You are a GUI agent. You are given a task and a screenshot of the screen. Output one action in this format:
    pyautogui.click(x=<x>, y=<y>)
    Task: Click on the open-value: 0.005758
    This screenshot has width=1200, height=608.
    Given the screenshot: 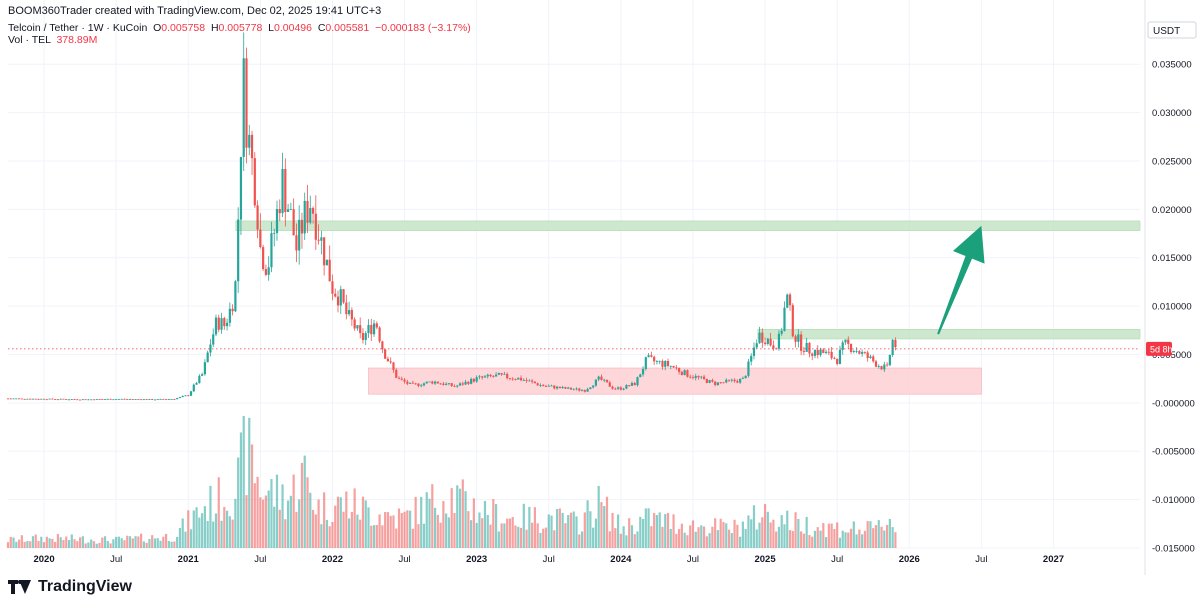 What is the action you would take?
    pyautogui.click(x=183, y=28)
    